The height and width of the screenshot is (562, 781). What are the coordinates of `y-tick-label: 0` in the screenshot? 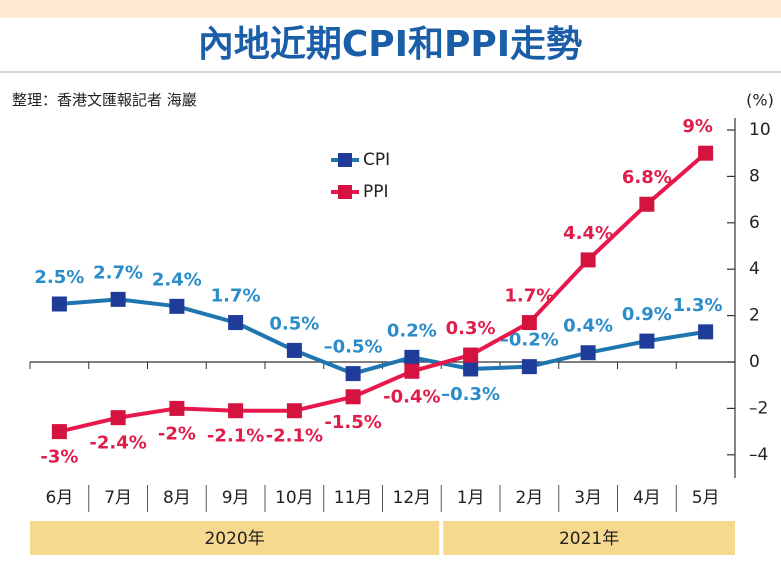 It's located at (754, 362).